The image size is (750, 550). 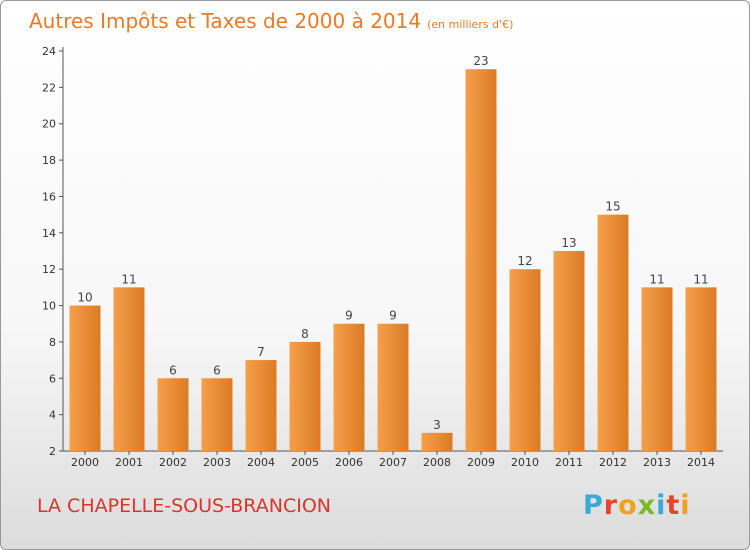 I want to click on commune-name: LA CHAPELLE-SOUS-BRANCION, so click(x=184, y=506).